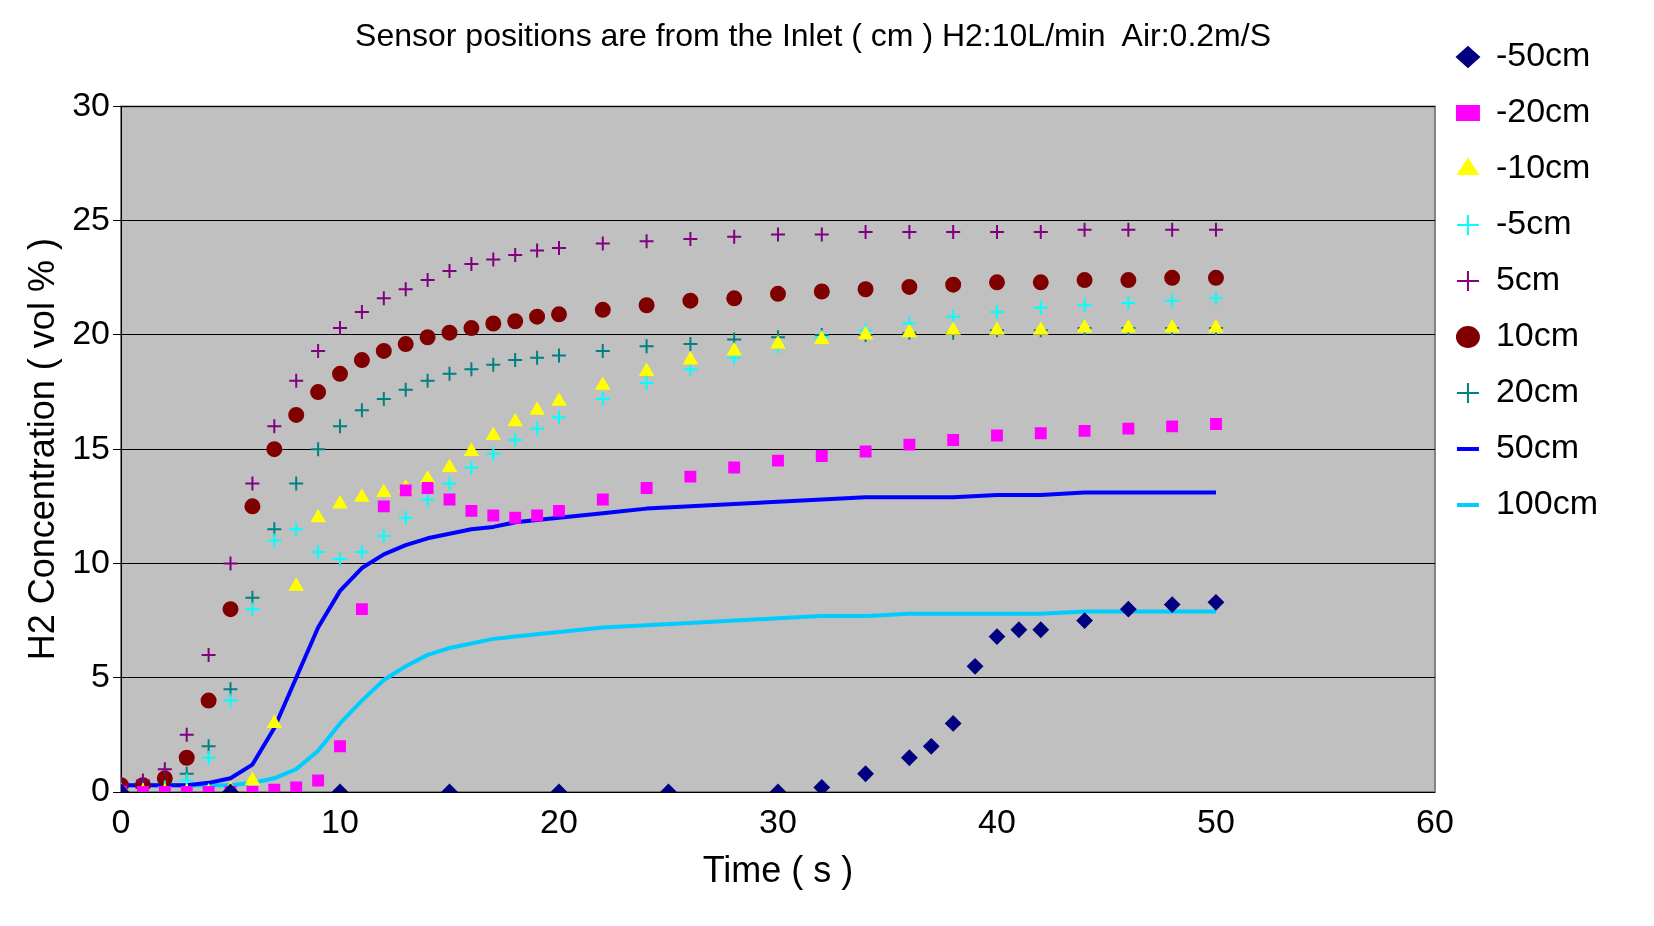 Image resolution: width=1654 pixels, height=926 pixels. I want to click on legend-label: -20cm, so click(1543, 110).